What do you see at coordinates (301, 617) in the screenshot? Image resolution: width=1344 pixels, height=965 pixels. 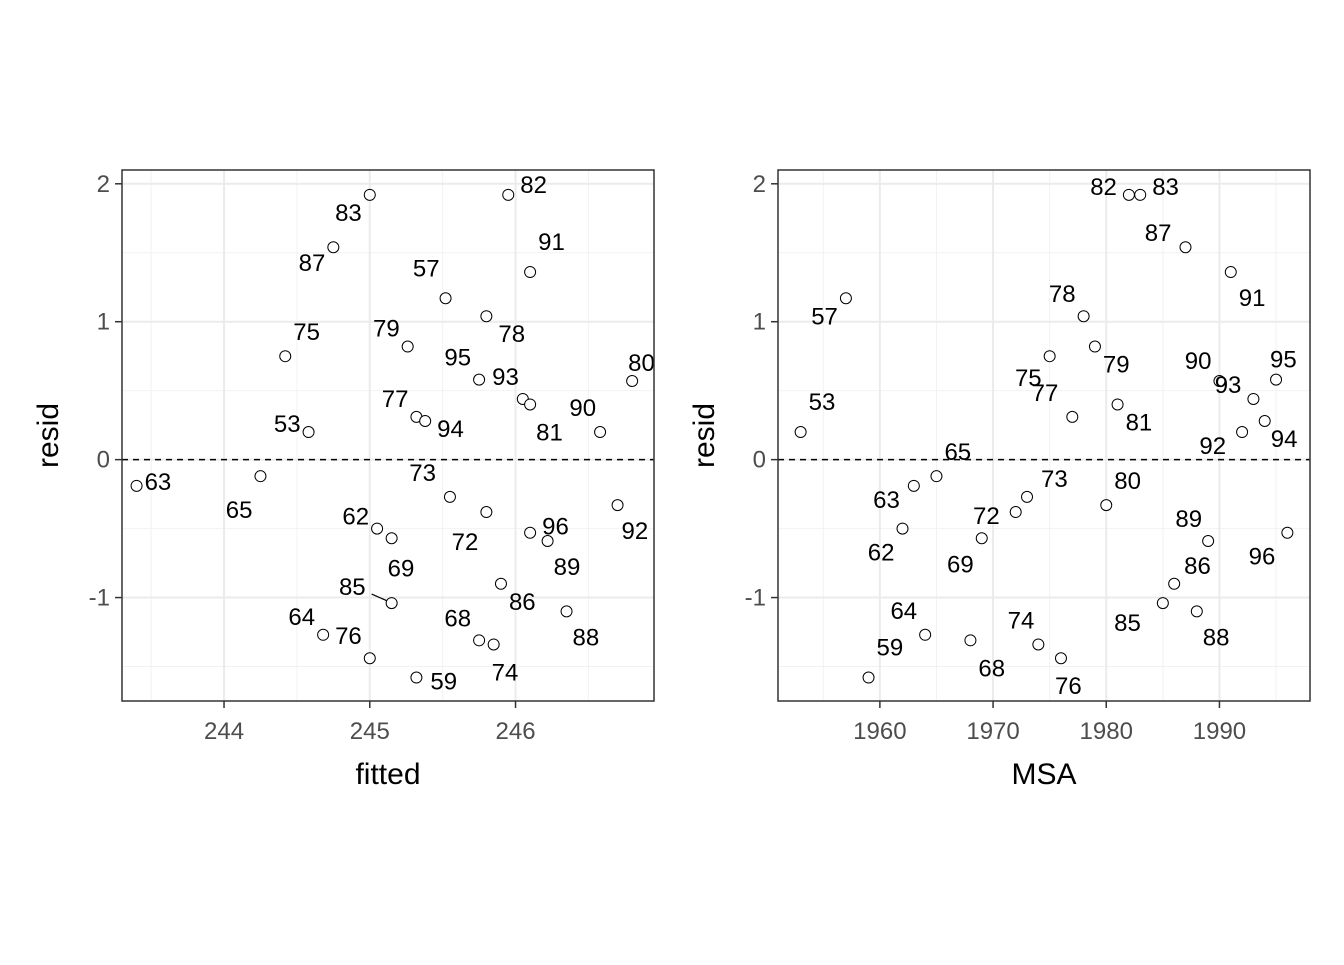 I see `point-label: 64` at bounding box center [301, 617].